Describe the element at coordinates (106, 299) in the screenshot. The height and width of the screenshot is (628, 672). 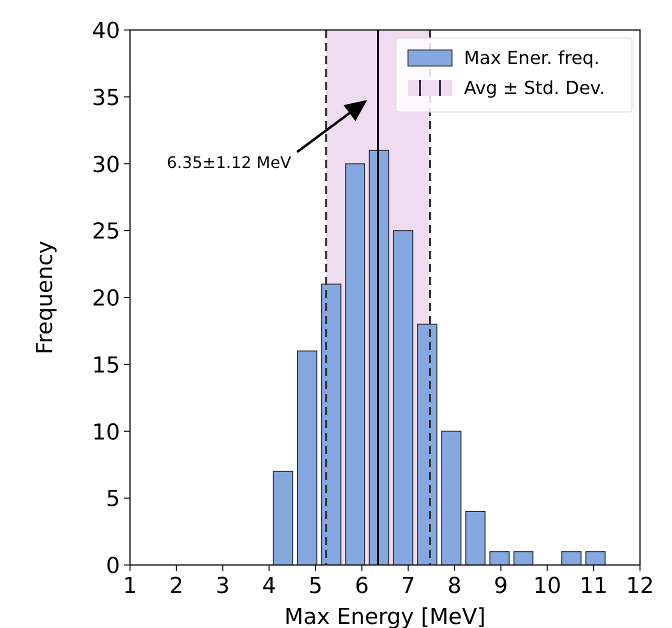
I see `y-tick-label: 20` at that location.